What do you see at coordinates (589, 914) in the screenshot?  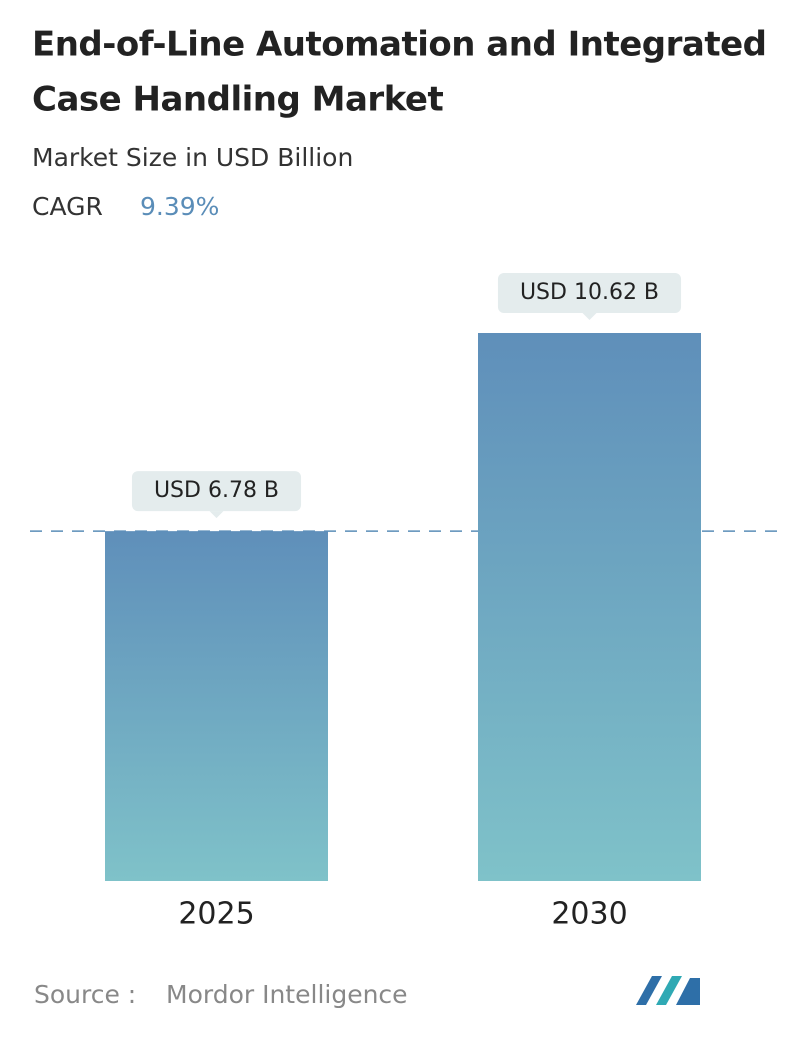 I see `x-tick-label: 2030` at bounding box center [589, 914].